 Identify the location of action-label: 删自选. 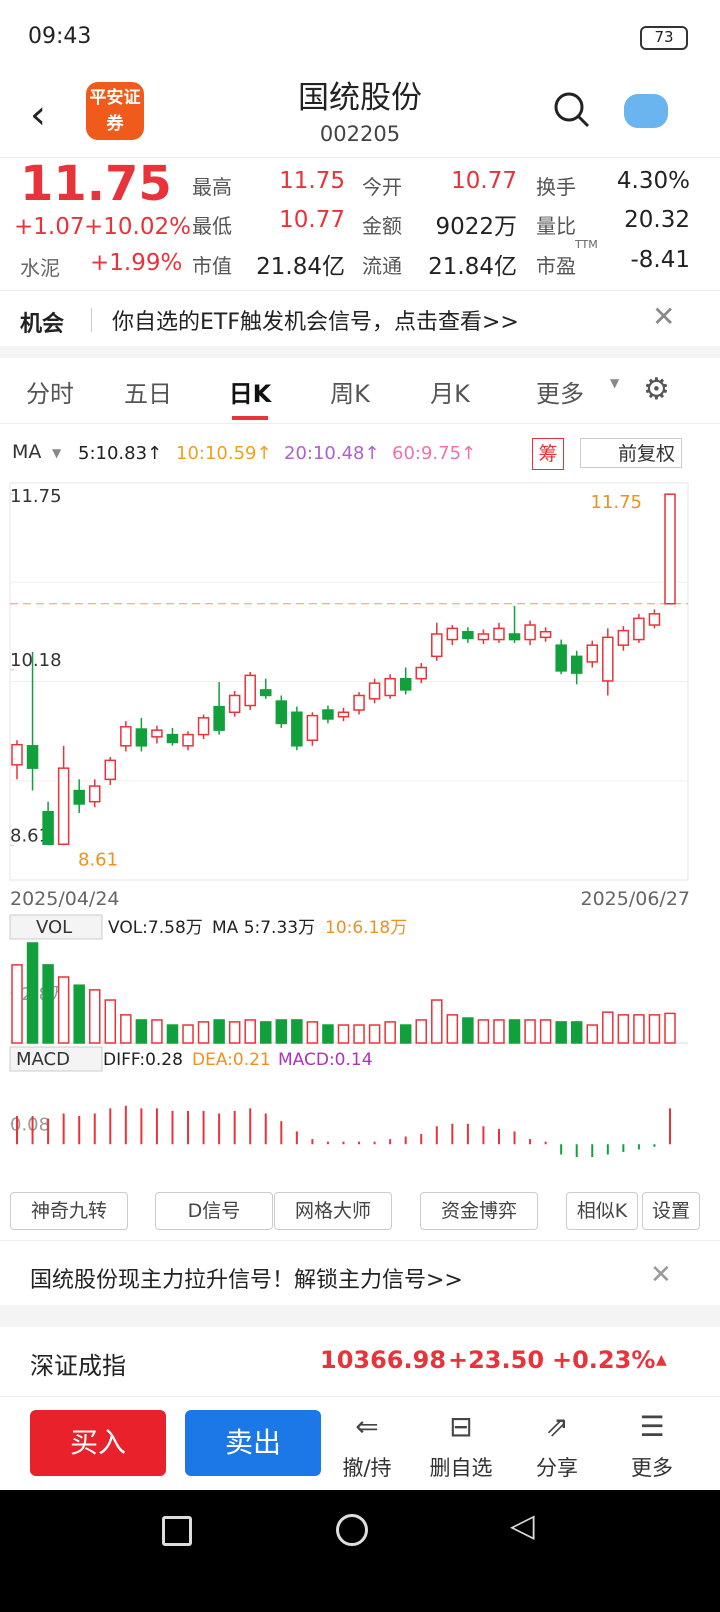
(461, 1468).